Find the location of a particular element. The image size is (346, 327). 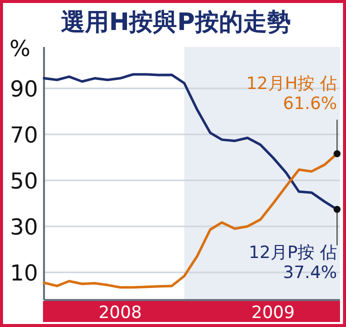

chart-title: 選用H按與P按的走勢 is located at coordinates (176, 22).